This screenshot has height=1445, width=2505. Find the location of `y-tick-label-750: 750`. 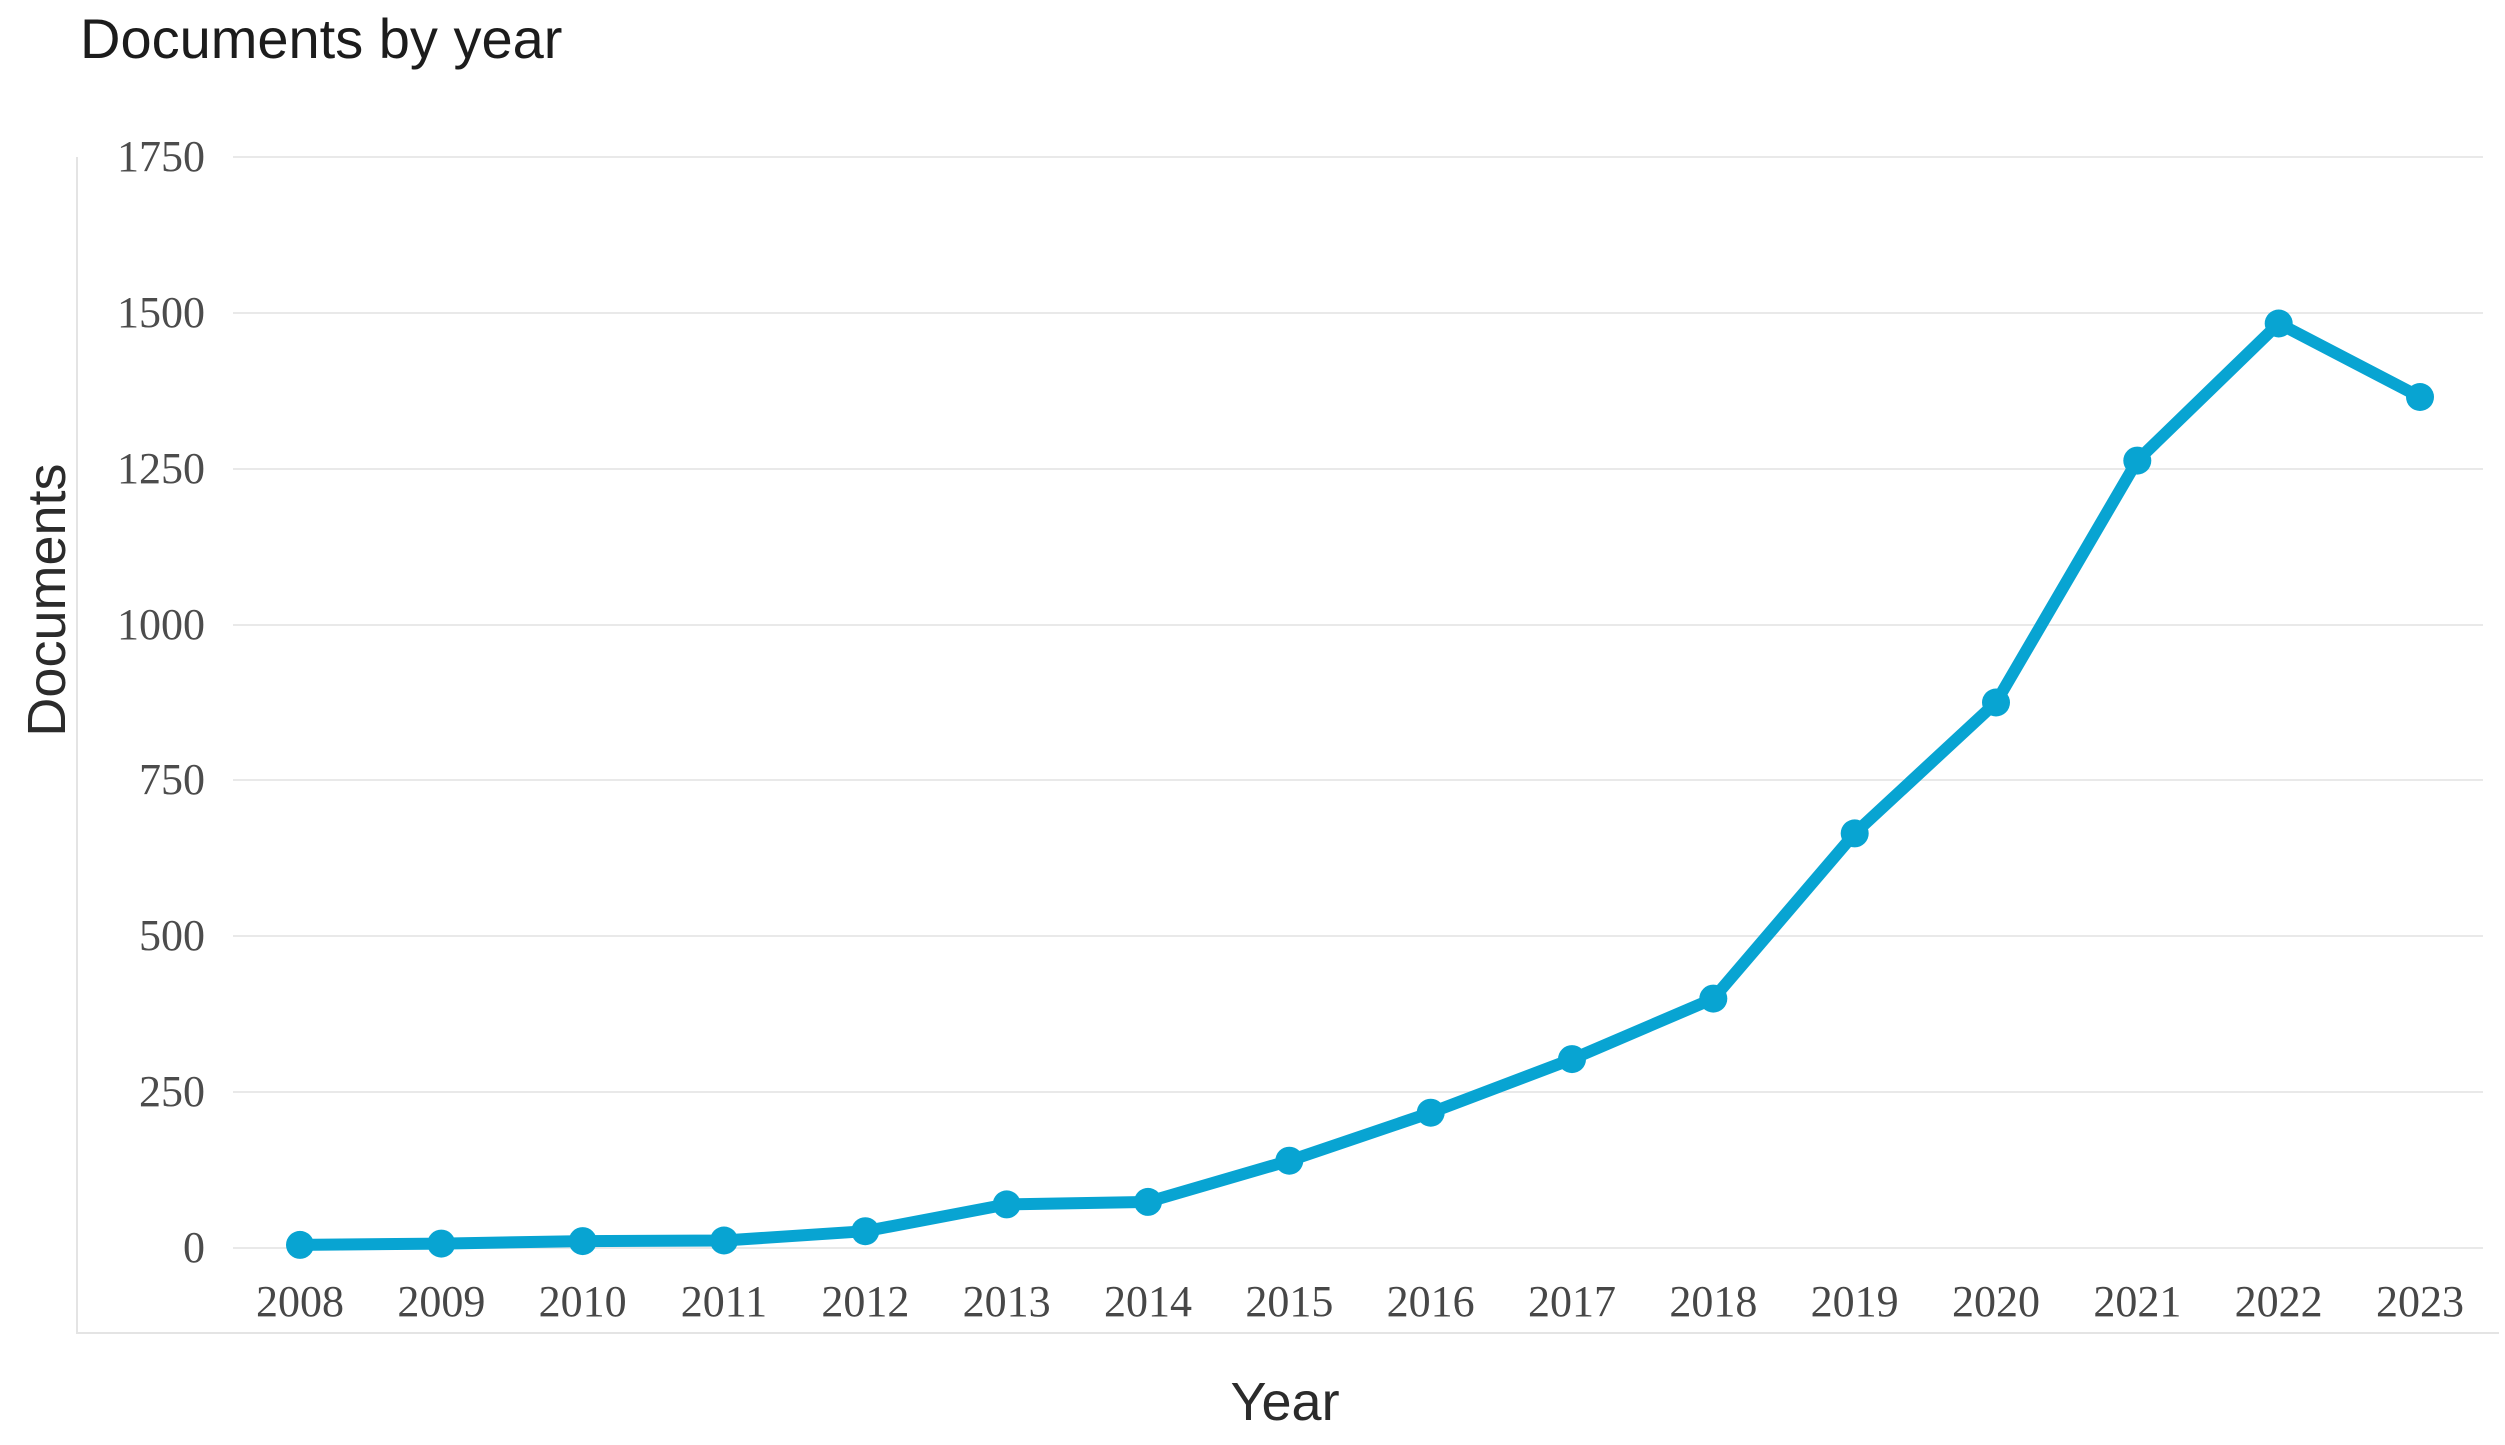

y-tick-label-750: 750 is located at coordinates (172, 780).